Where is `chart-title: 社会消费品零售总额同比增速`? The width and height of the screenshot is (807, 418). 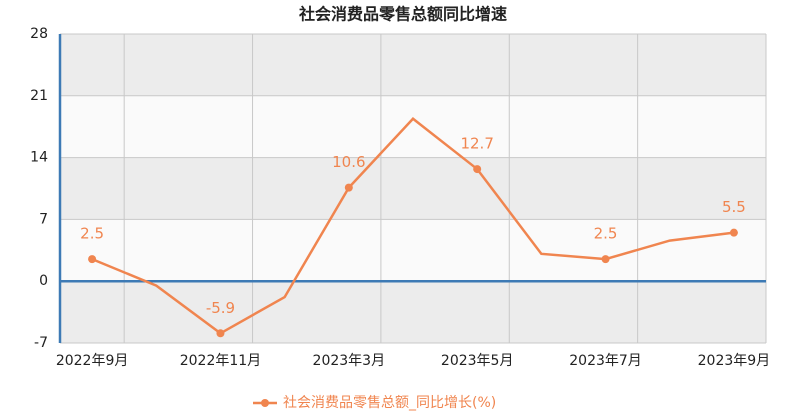
chart-title: 社会消费品零售总额同比增速 is located at coordinates (402, 14).